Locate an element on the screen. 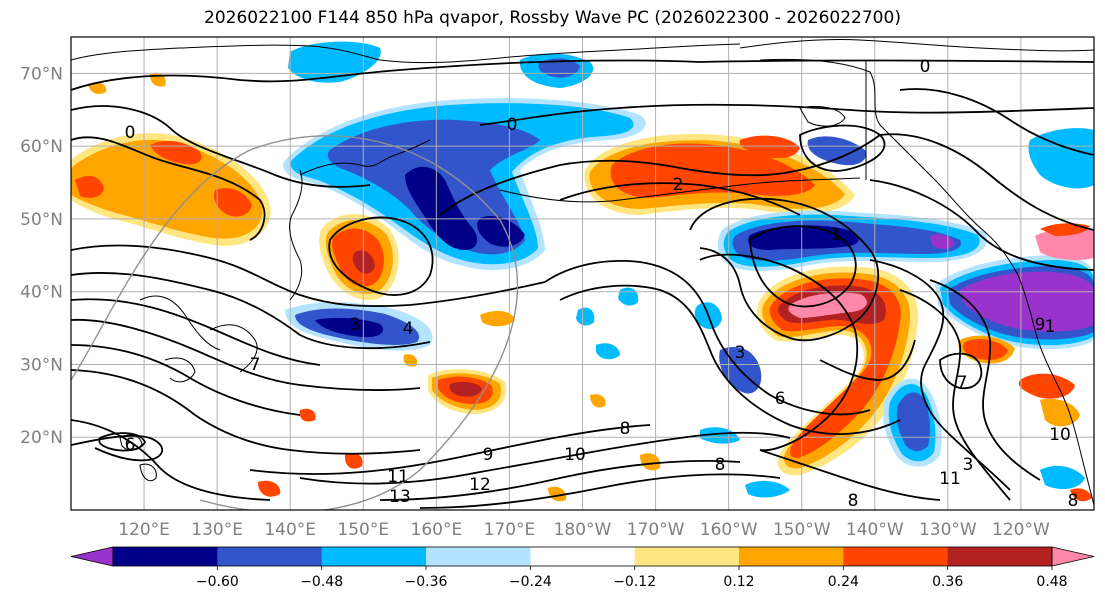 This screenshot has width=1105, height=604. lat-tick-label: 40°N is located at coordinates (41, 293).